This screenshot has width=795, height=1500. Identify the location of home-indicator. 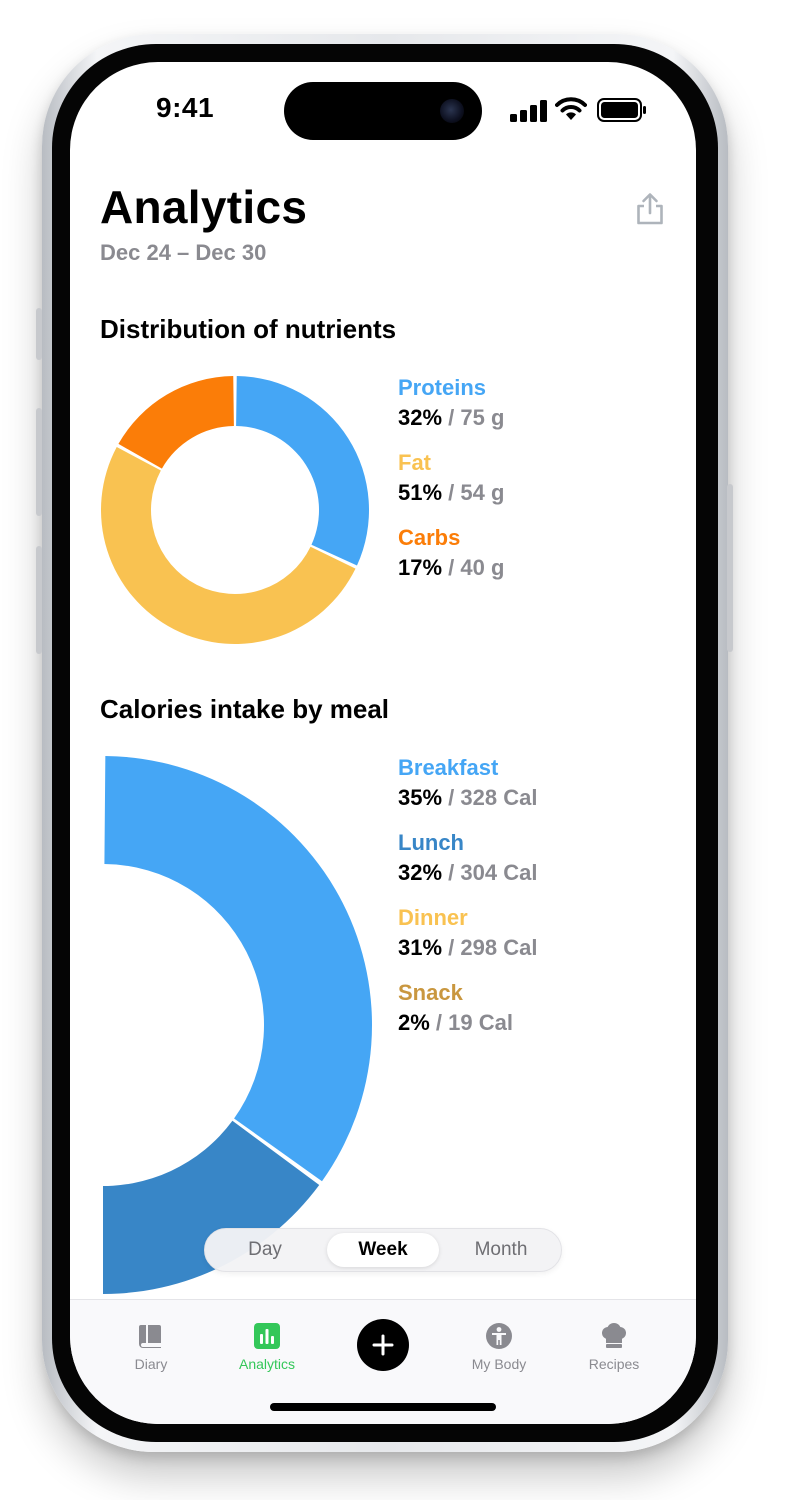
(383, 1407).